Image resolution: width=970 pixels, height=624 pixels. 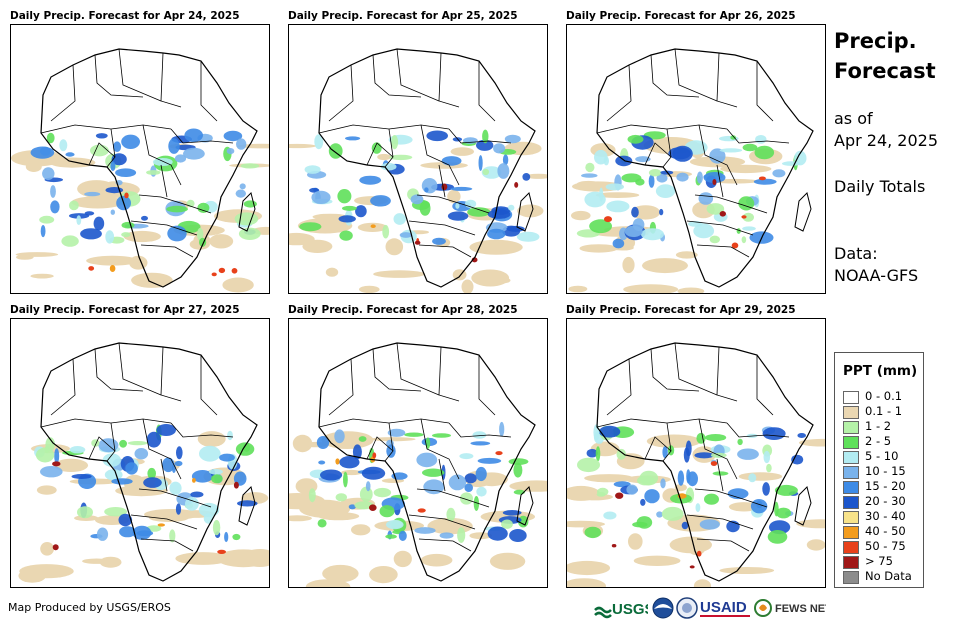 What do you see at coordinates (878, 426) in the screenshot?
I see `legend-label: 1 - 2` at bounding box center [878, 426].